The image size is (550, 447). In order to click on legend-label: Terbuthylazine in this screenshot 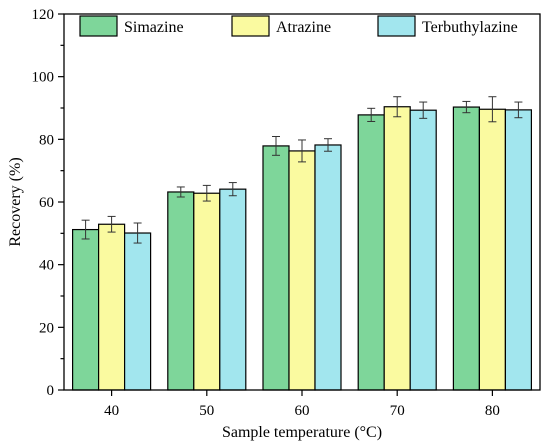, I will do `click(470, 27)`.